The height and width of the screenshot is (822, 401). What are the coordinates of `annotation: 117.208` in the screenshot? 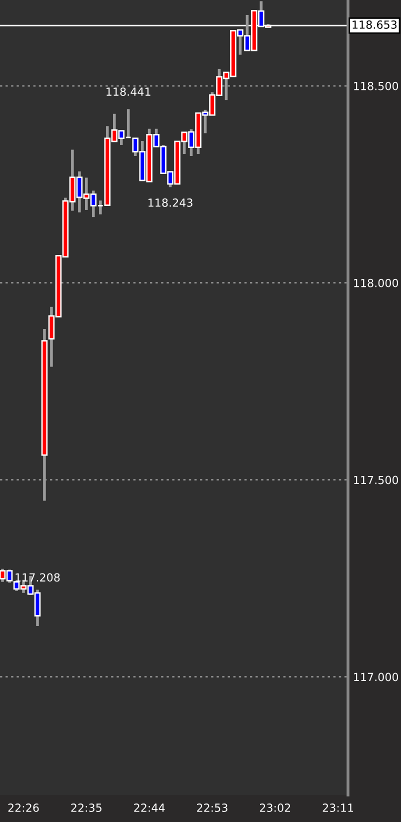 It's located at (38, 577).